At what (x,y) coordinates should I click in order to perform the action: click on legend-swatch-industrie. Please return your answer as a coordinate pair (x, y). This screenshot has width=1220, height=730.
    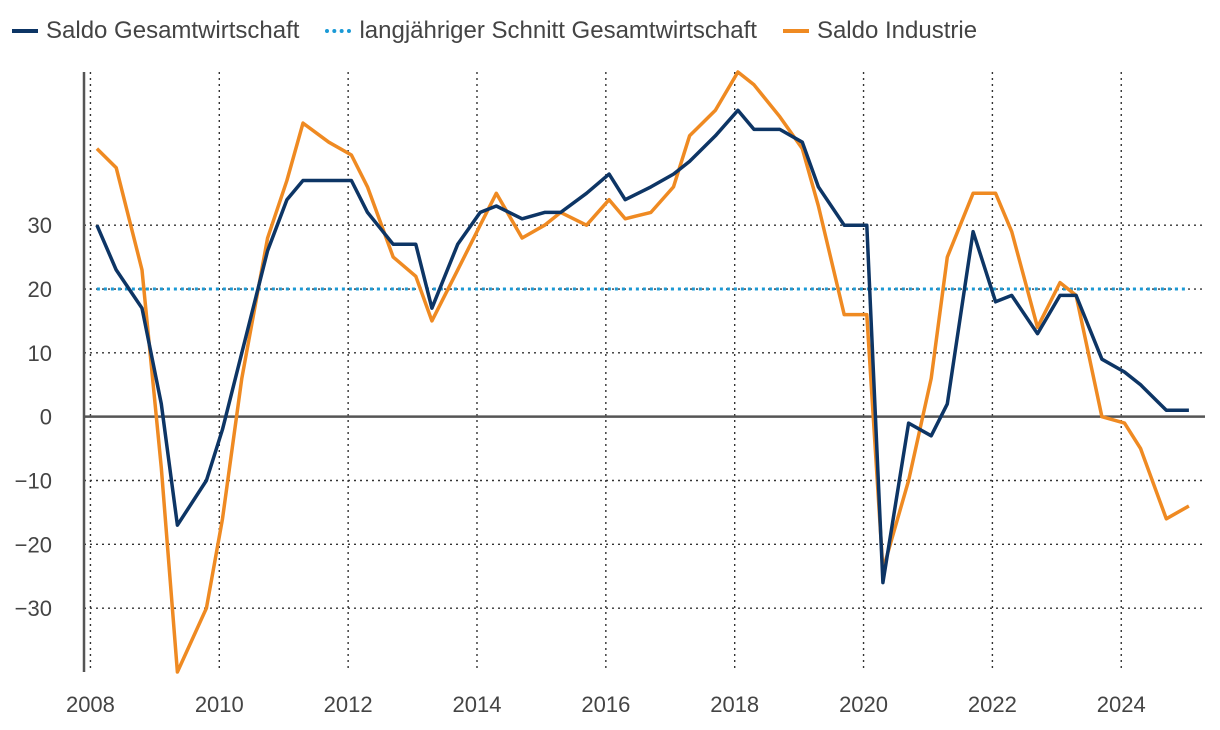
    Looking at the image, I should click on (795, 31).